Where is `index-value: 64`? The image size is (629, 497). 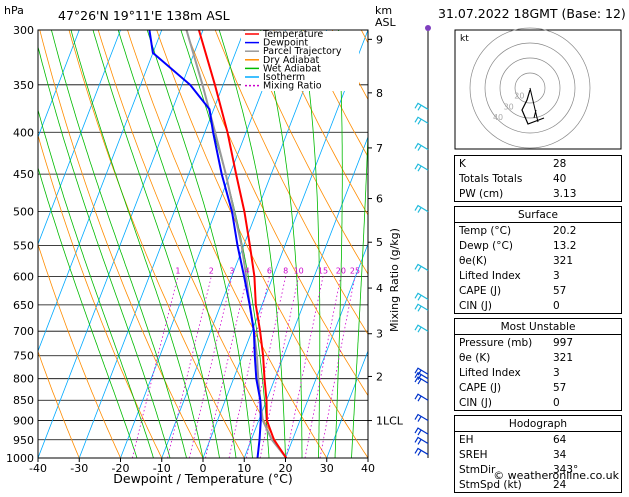 index-value: 64 is located at coordinates (585, 440).